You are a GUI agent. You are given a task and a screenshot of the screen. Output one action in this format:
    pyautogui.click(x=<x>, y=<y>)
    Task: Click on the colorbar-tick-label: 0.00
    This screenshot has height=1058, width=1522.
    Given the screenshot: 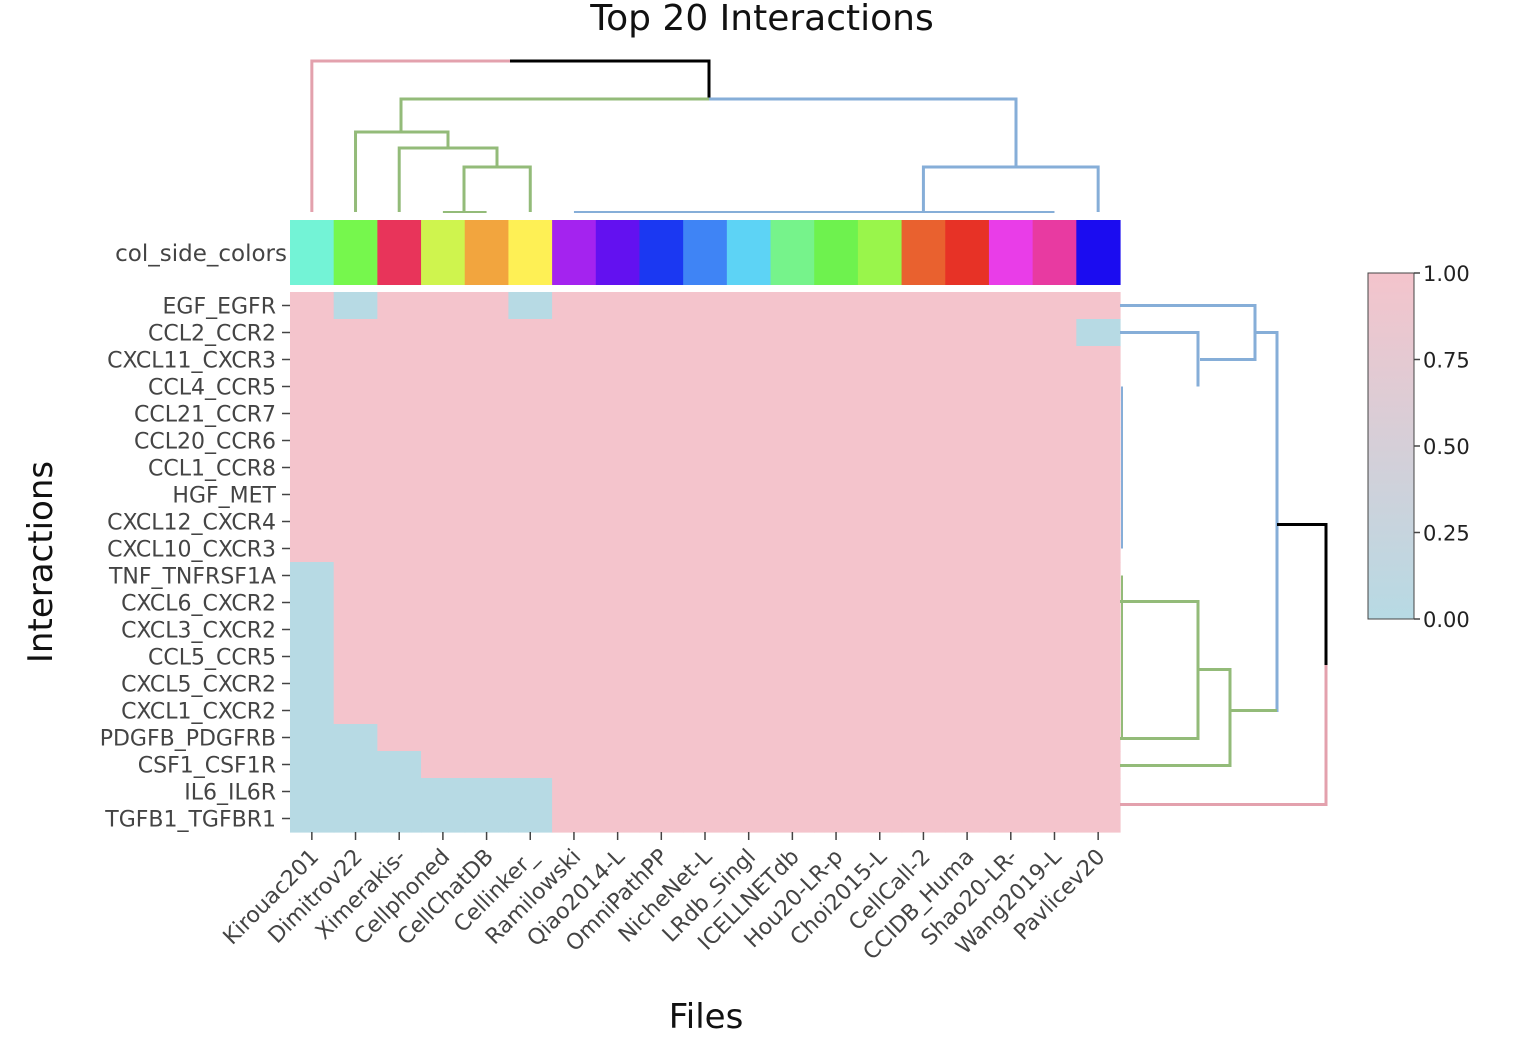 What is the action you would take?
    pyautogui.click(x=1446, y=620)
    